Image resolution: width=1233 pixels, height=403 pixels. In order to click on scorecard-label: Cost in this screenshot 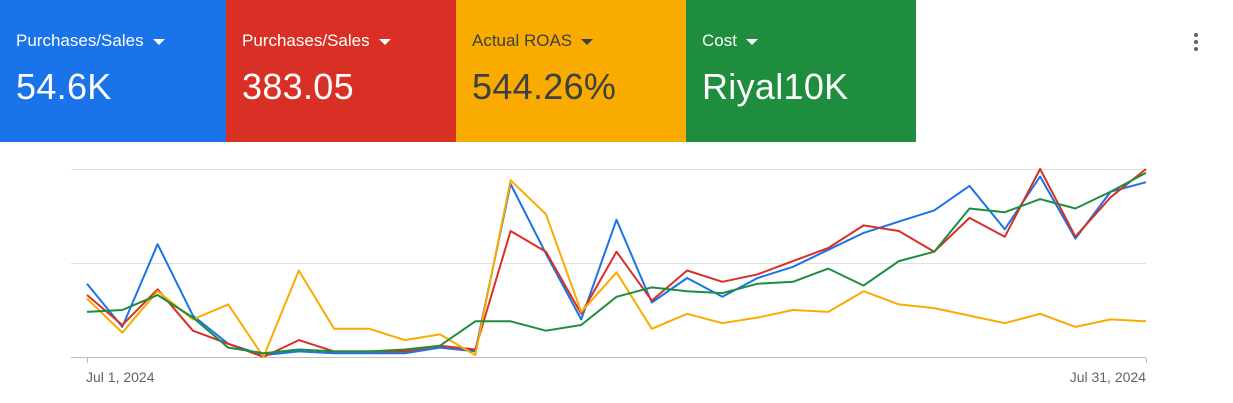, I will do `click(719, 40)`.